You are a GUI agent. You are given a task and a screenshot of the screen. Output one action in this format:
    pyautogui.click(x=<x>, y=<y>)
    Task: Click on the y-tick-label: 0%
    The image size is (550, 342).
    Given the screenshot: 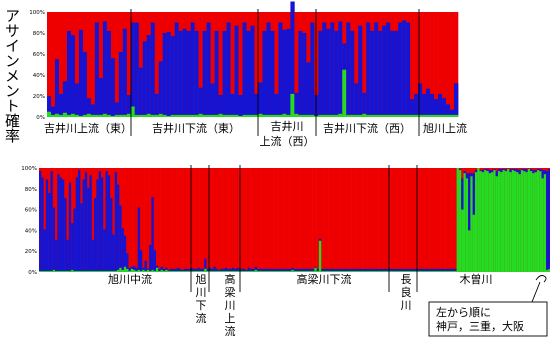 What is the action you would take?
    pyautogui.click(x=32, y=273)
    